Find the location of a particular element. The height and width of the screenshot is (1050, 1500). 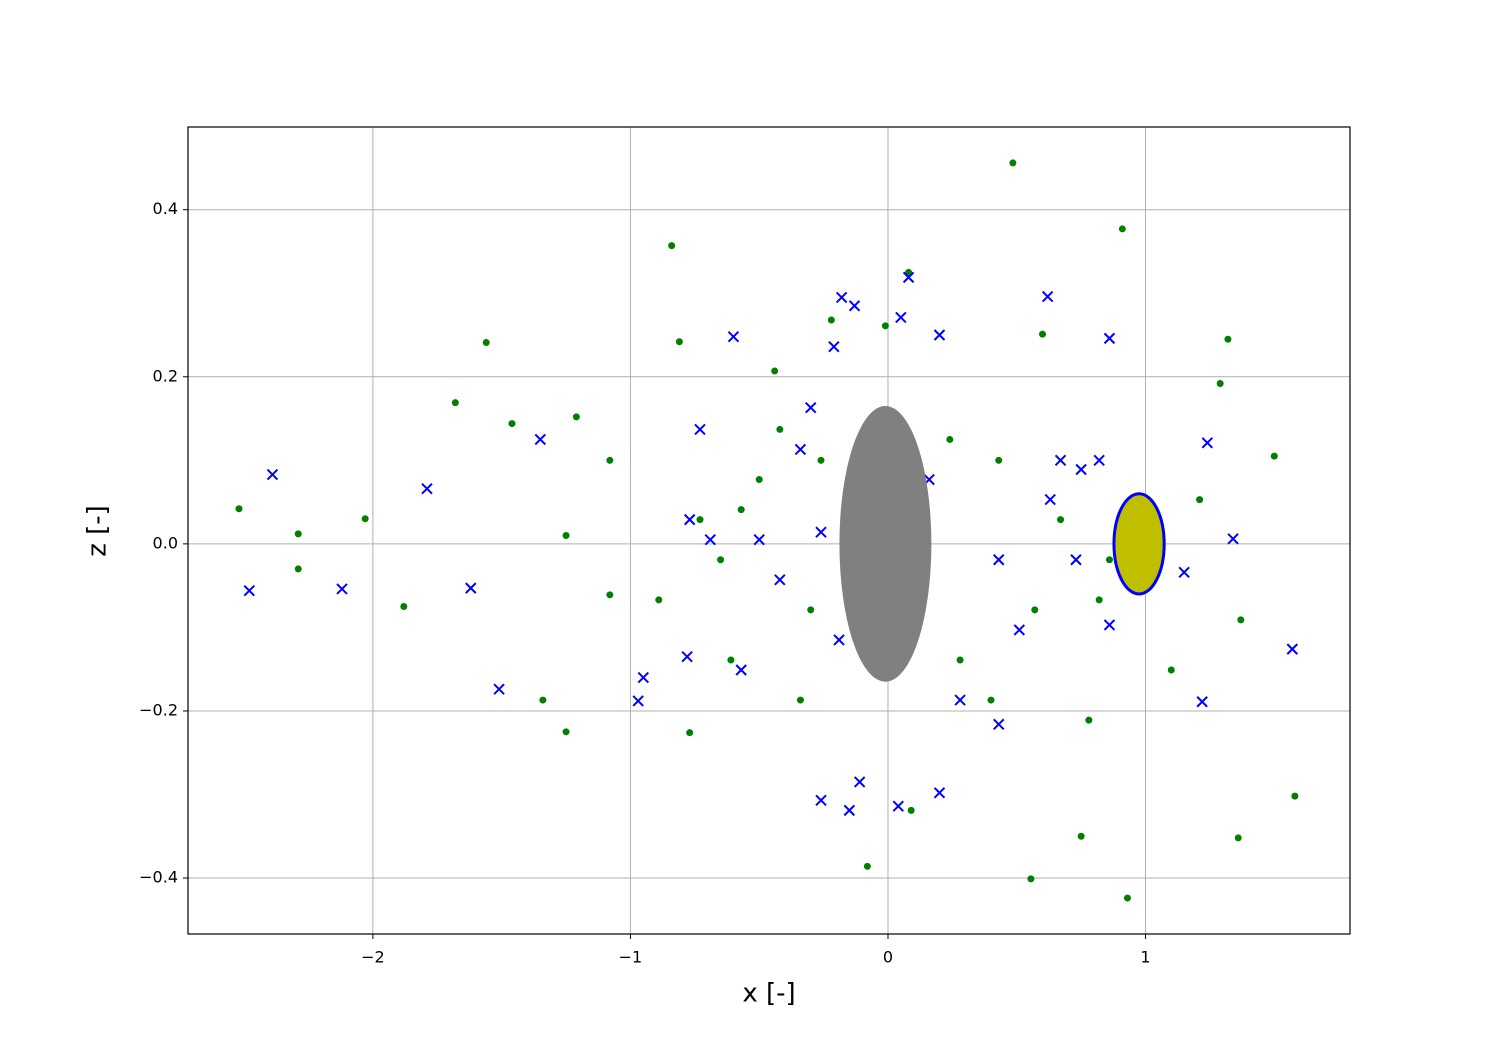

y-tick-label: −0.2 is located at coordinates (158, 709).